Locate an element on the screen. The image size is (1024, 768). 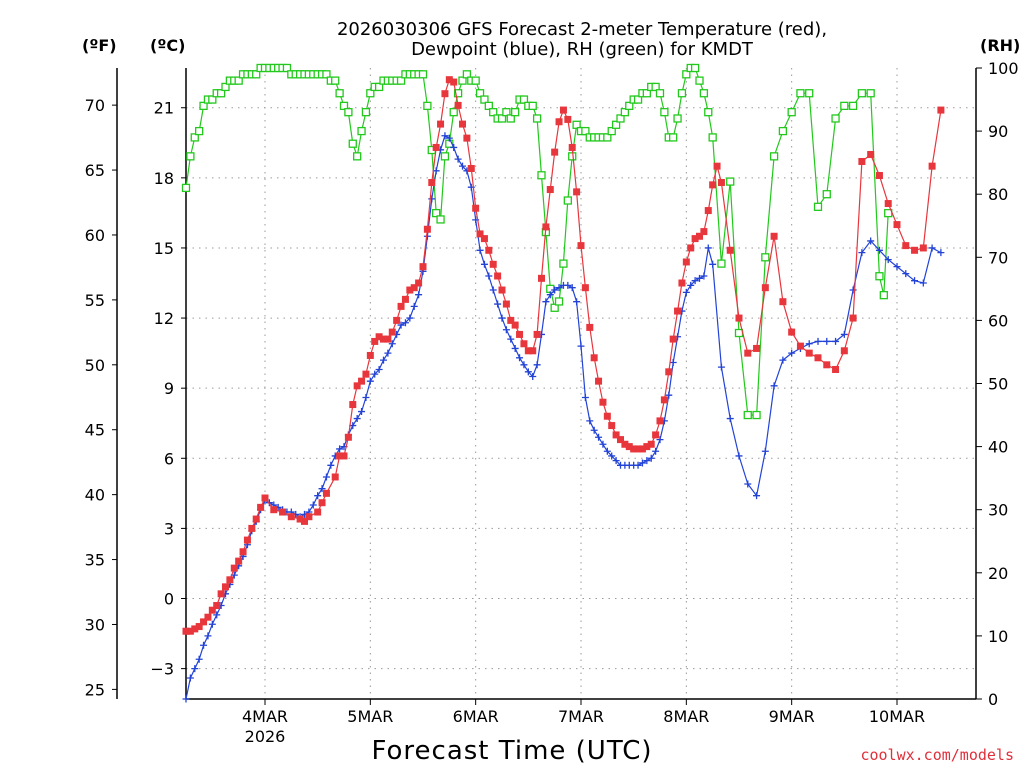
fahrenheit-axis-ticks: 25 30 35 40 45 50 55 60 65 70 is located at coordinates (101, 397).